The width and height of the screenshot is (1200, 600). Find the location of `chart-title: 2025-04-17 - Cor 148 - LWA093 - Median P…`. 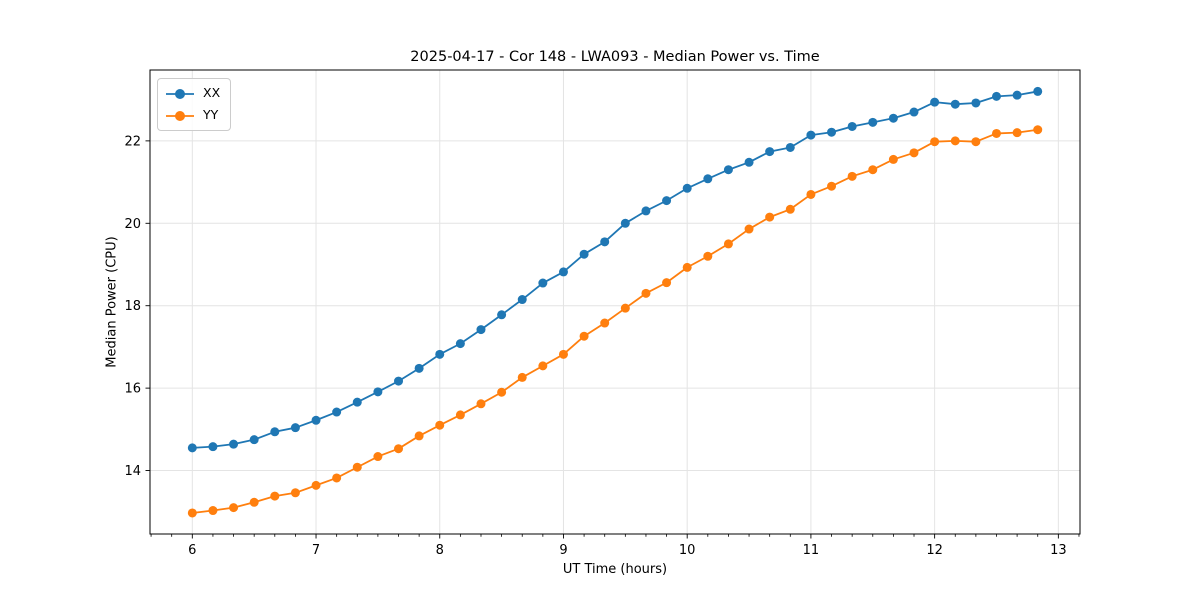

chart-title: 2025-04-17 - Cor 148 - LWA093 - Median P… is located at coordinates (615, 57).